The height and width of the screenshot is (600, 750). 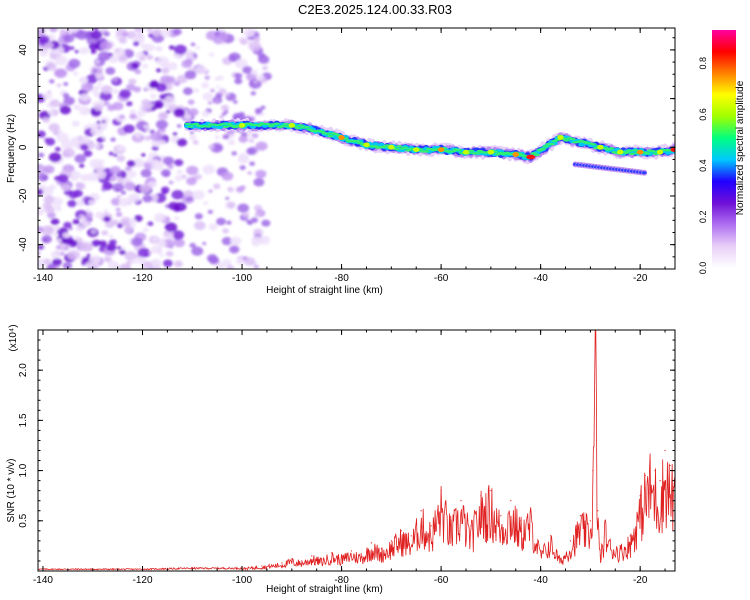 I want to click on colorbar-tick-label: 0.2, so click(x=703, y=217).